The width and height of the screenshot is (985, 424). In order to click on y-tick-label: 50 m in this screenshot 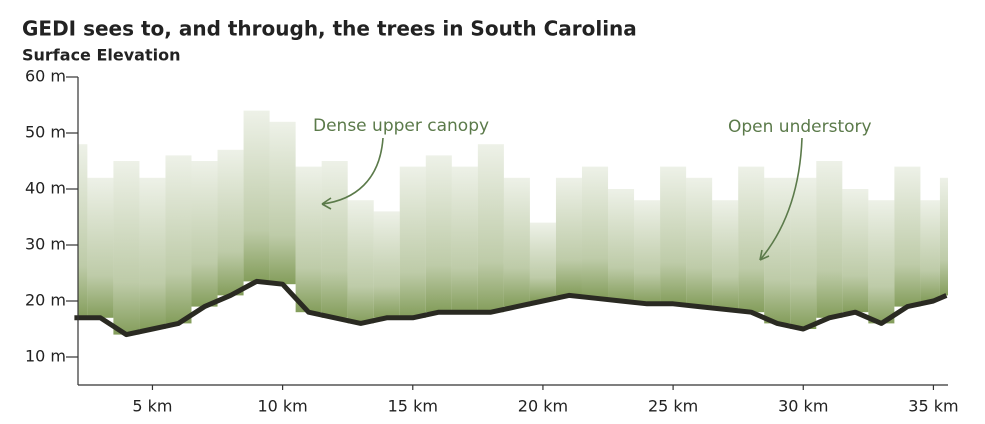, I will do `click(45, 132)`.